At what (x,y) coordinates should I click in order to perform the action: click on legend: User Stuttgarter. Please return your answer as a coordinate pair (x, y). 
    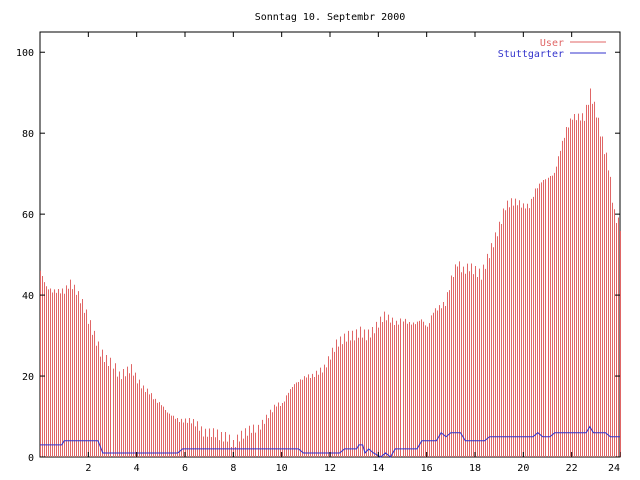
    Looking at the image, I should click on (552, 49).